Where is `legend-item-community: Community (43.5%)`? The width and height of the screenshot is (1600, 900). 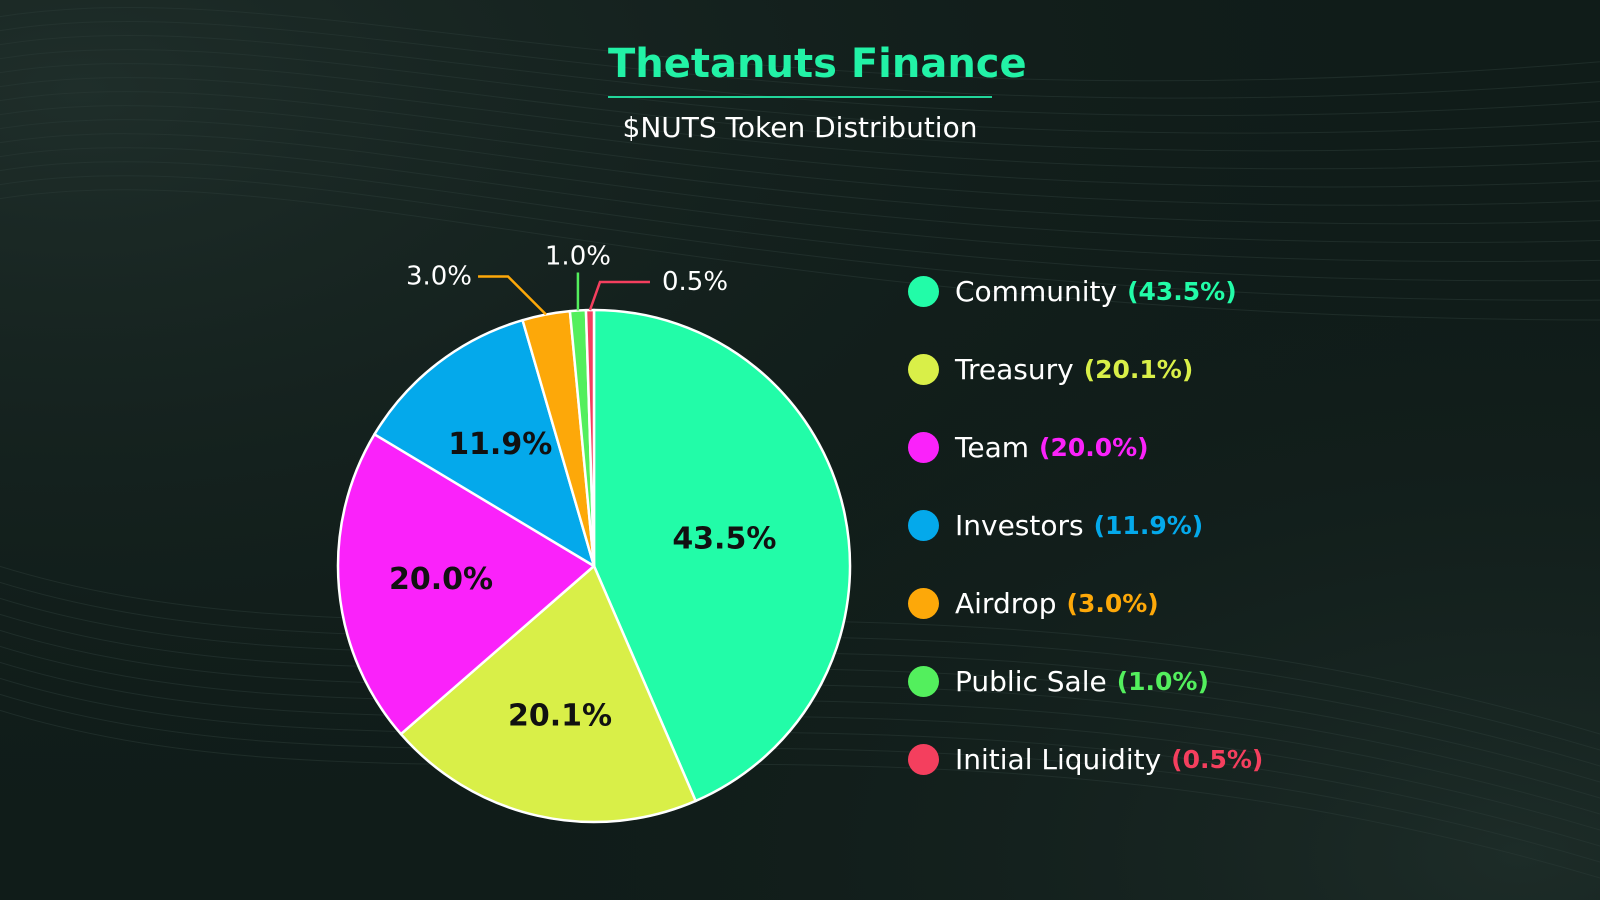 legend-item-community: Community (43.5%) is located at coordinates (1208, 311).